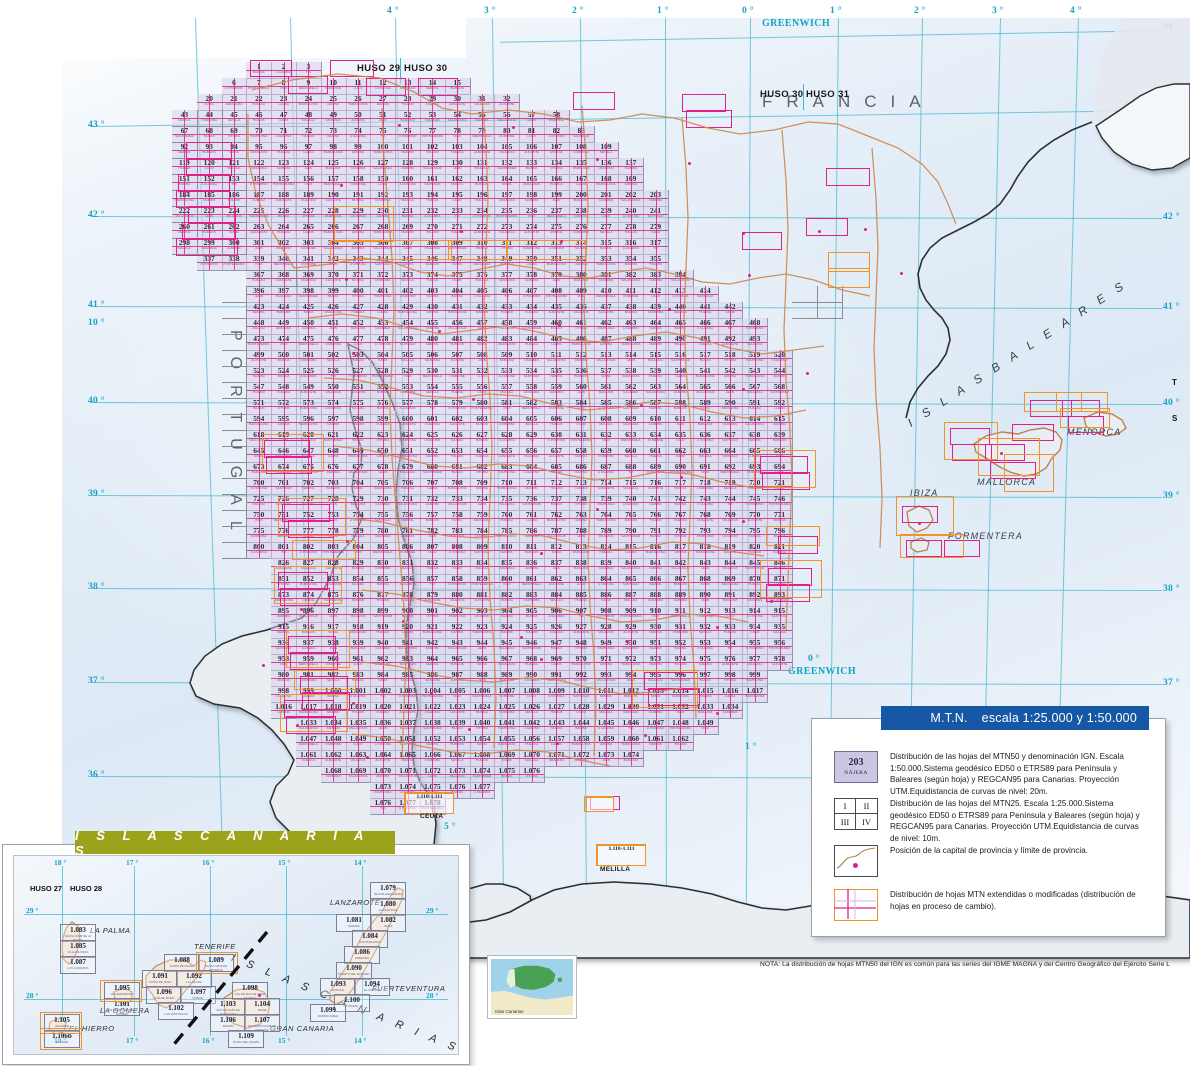 Image resolution: width=1190 pixels, height=1066 pixels. I want to click on sheet-cell: 439 CÓRDOBA, so click(656, 310).